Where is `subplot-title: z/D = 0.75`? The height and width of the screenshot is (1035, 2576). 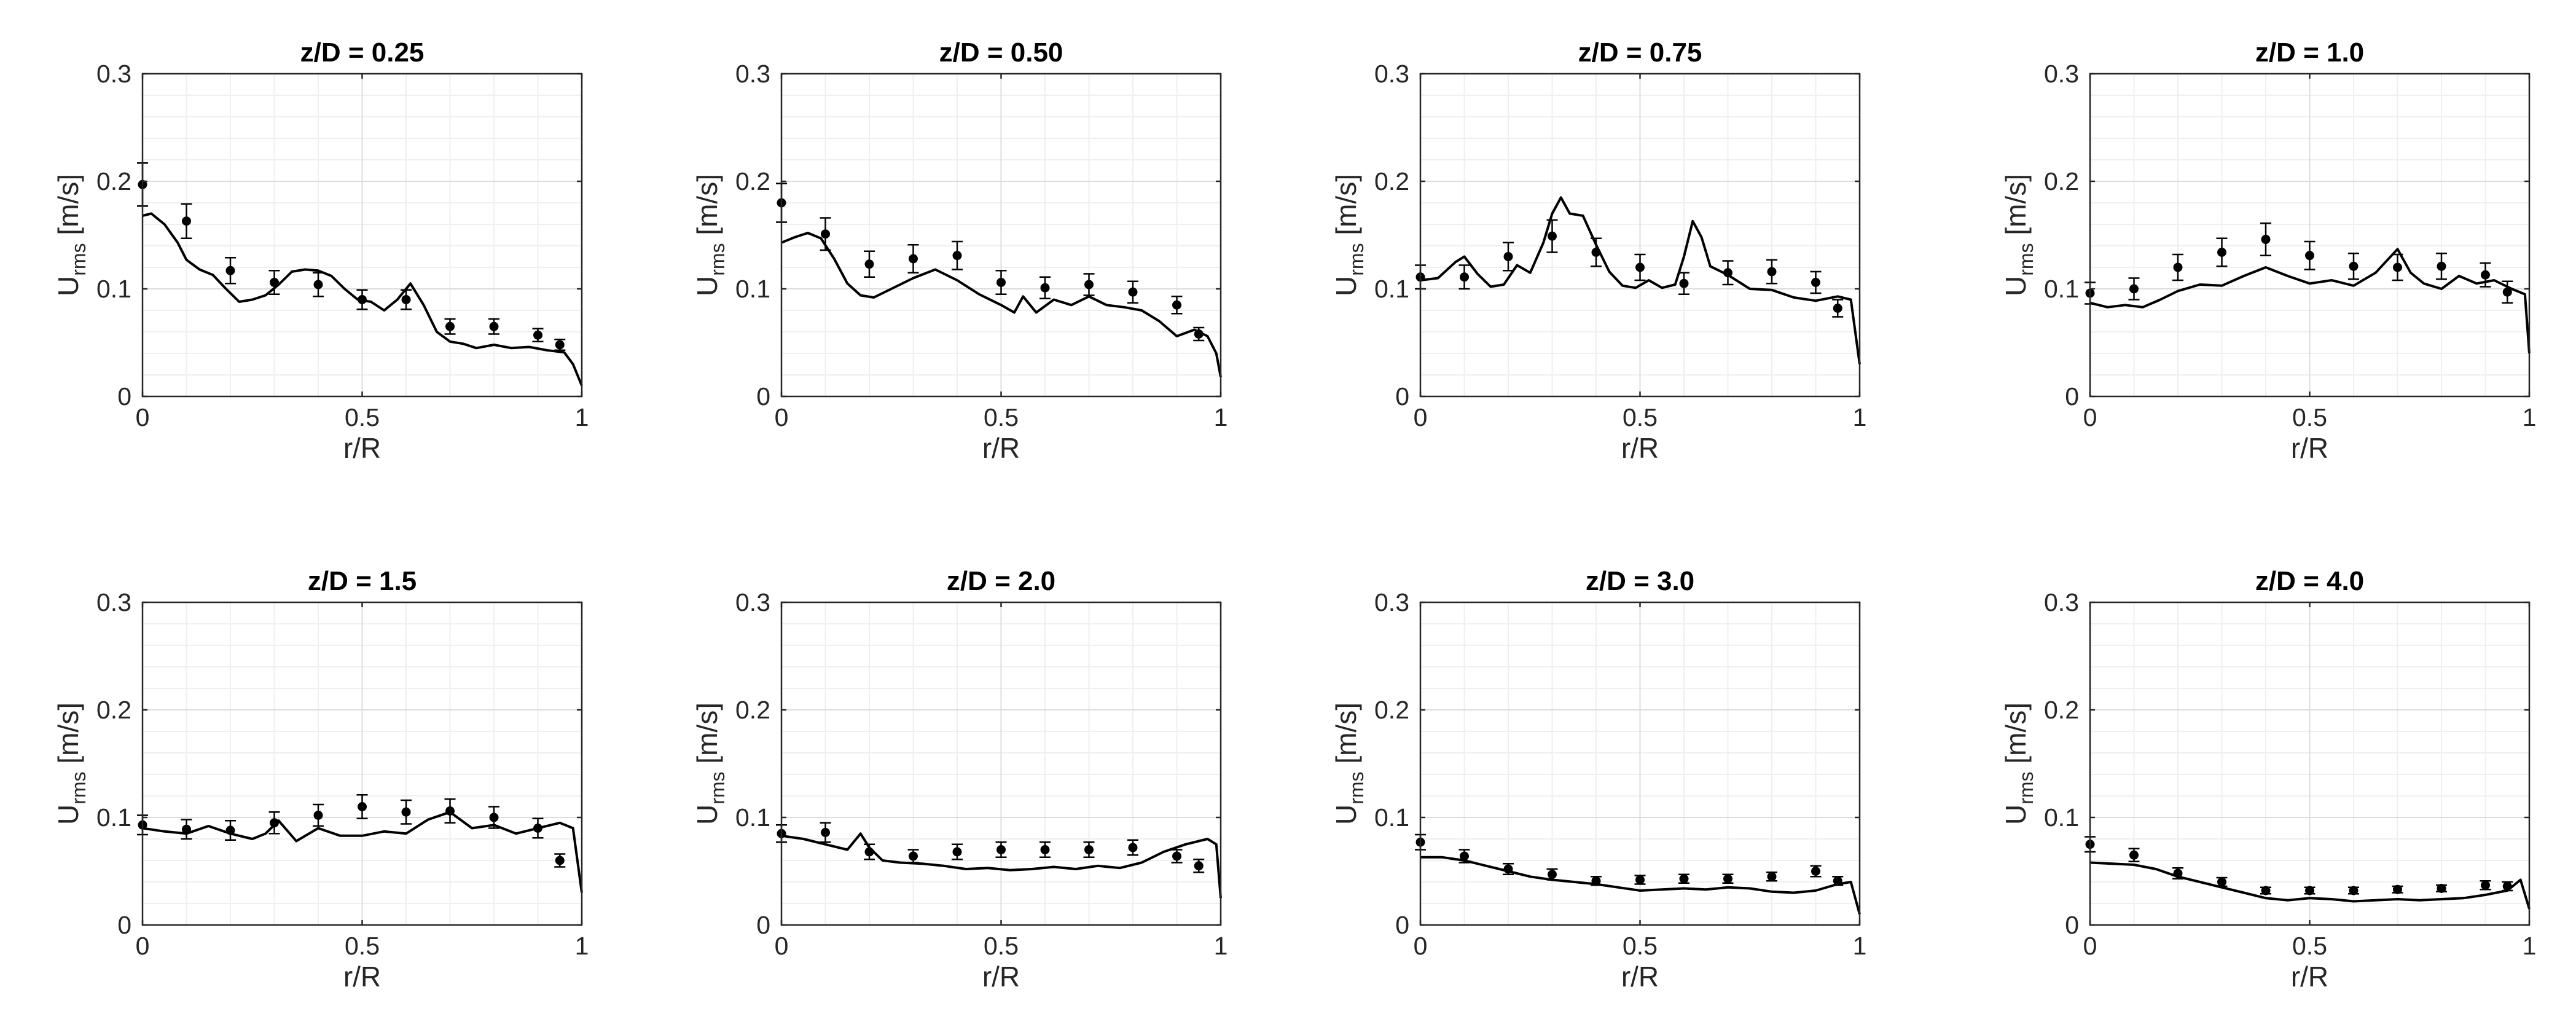 subplot-title: z/D = 0.75 is located at coordinates (1640, 52).